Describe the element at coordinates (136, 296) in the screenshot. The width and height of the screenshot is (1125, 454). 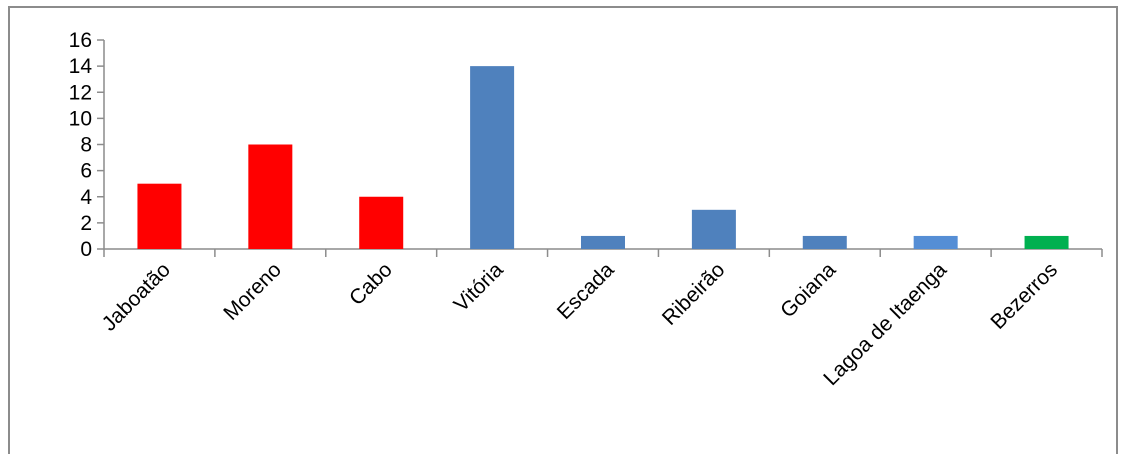
I see `category-label: Jaboatão` at that location.